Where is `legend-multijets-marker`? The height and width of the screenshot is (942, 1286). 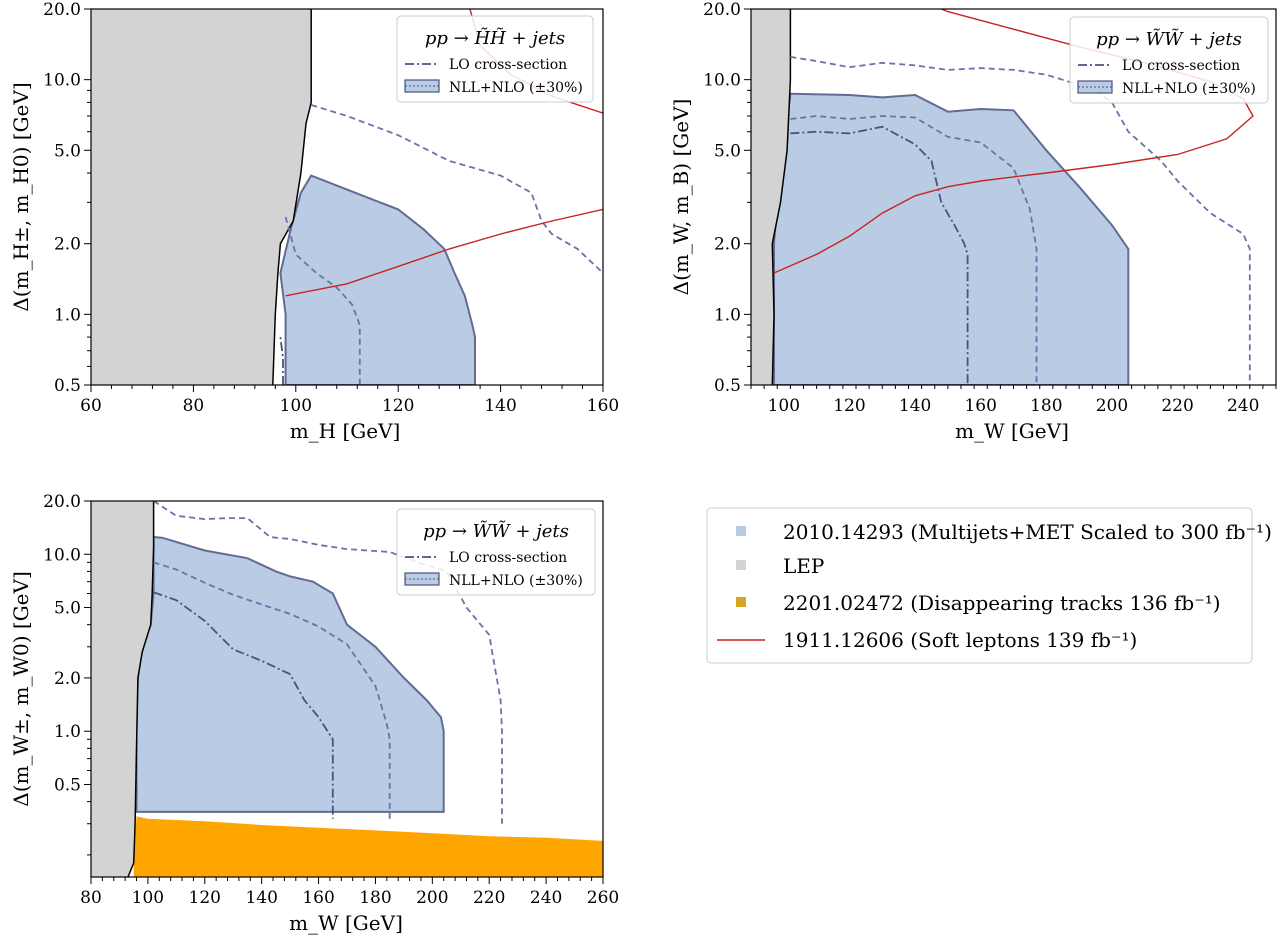 legend-multijets-marker is located at coordinates (741, 531).